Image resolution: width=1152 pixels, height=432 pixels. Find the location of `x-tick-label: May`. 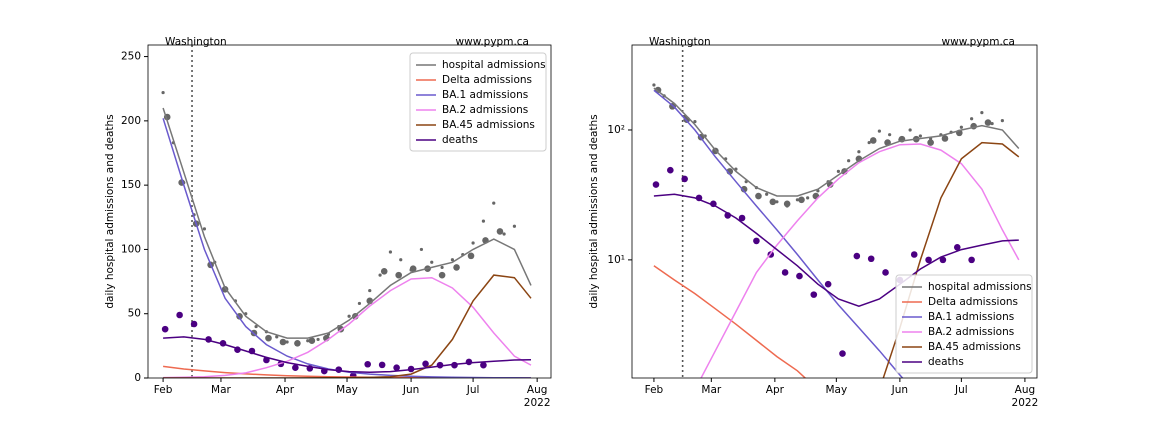

x-tick-label: May is located at coordinates (836, 390).